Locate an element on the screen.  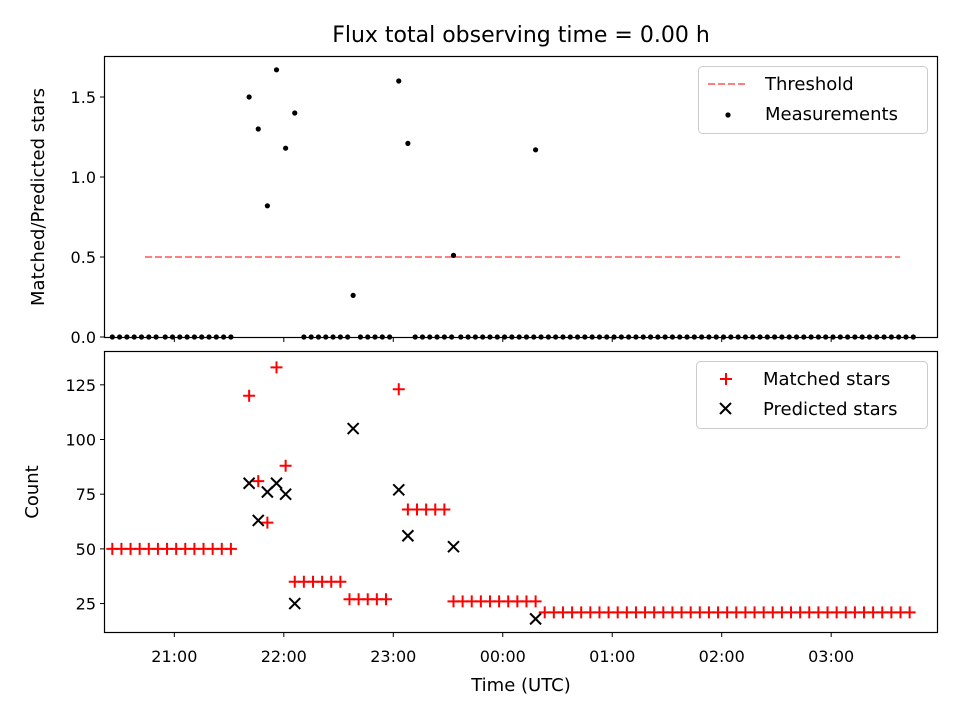
y-tick-label: 1.0 is located at coordinates (83, 177).